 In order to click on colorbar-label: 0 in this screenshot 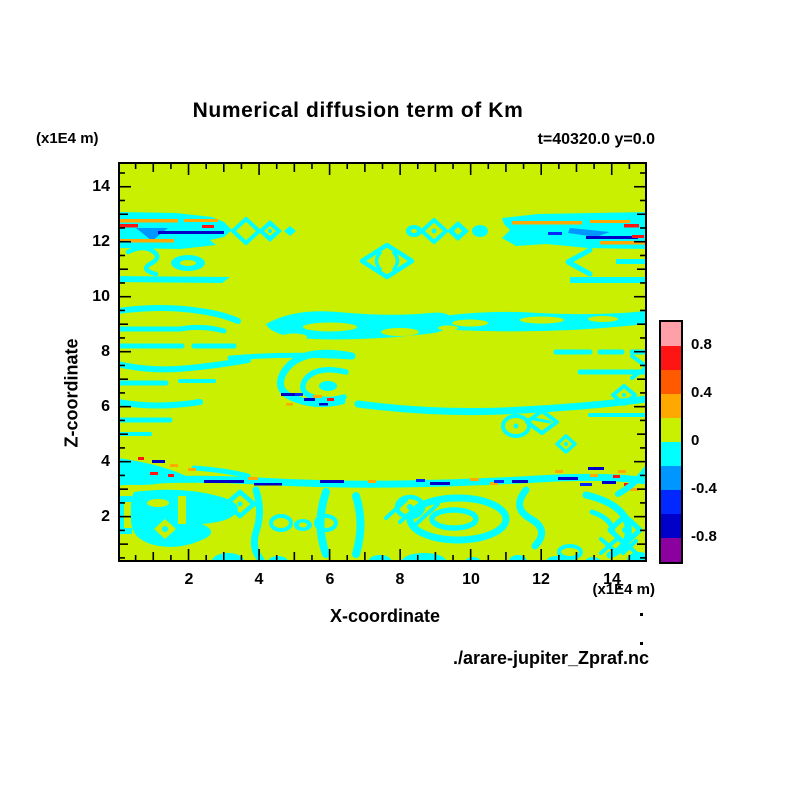, I will do `click(695, 440)`.